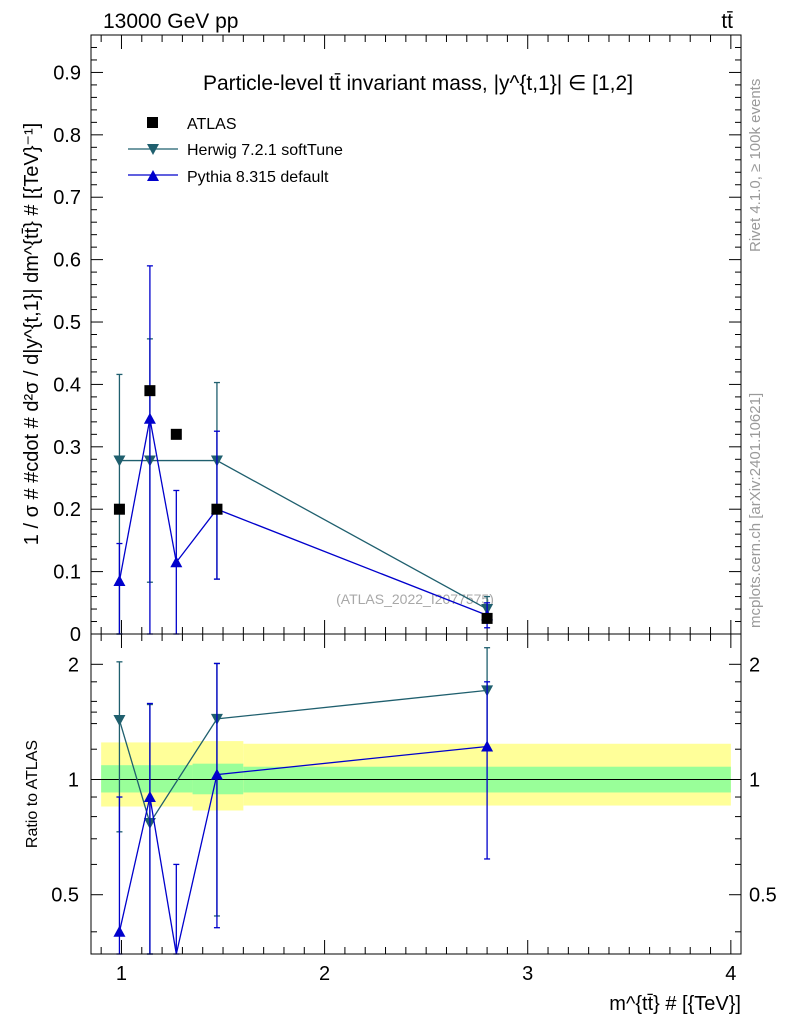 The height and width of the screenshot is (1024, 786). Describe the element at coordinates (119, 721) in the screenshot. I see `ratio-herwig-point` at that location.